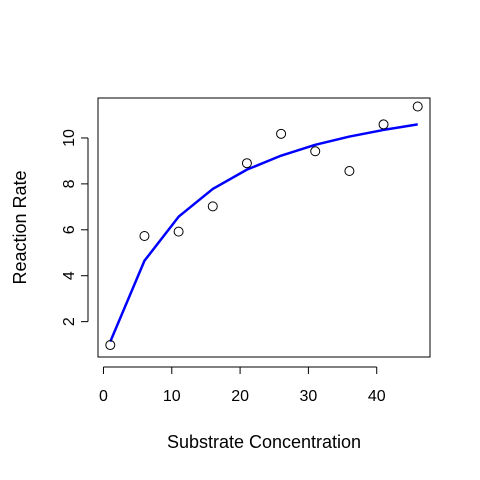 The image size is (480, 480). What do you see at coordinates (377, 396) in the screenshot?
I see `x-tick-label: 40` at bounding box center [377, 396].